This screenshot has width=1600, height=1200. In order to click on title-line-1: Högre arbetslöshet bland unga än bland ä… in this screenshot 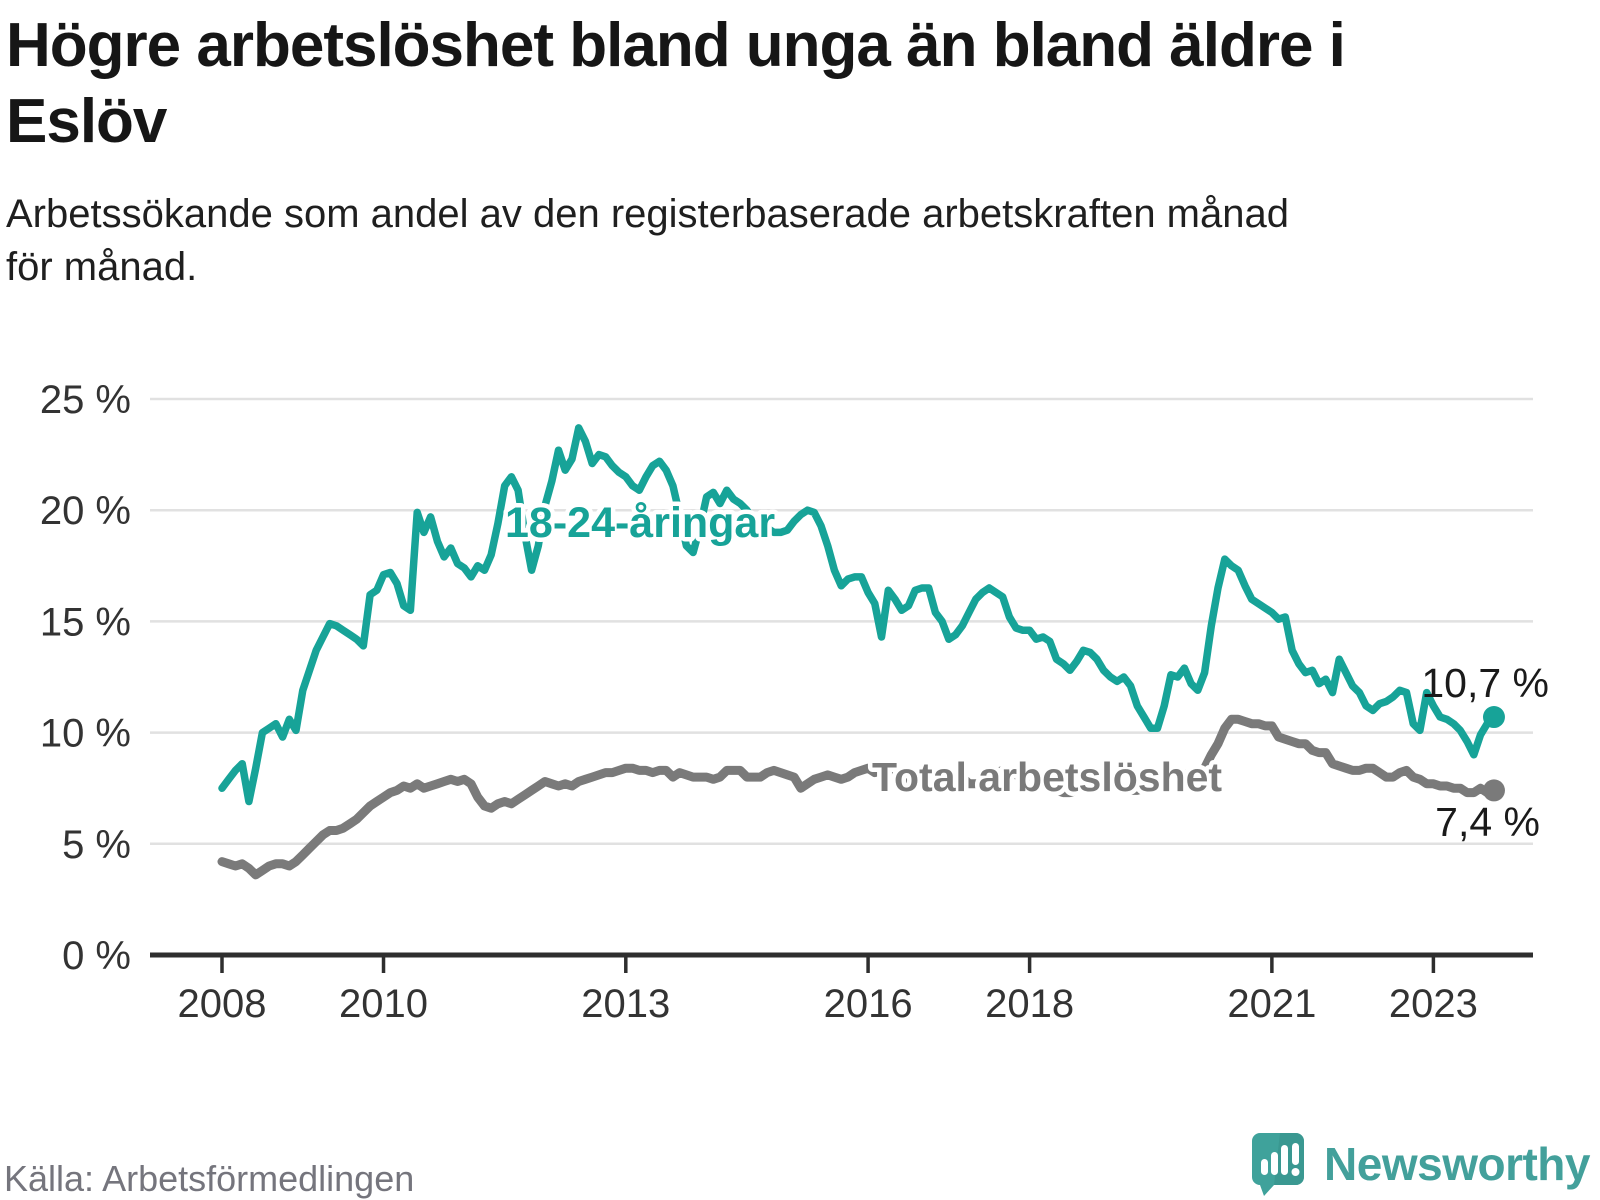, I will do `click(676, 45)`.